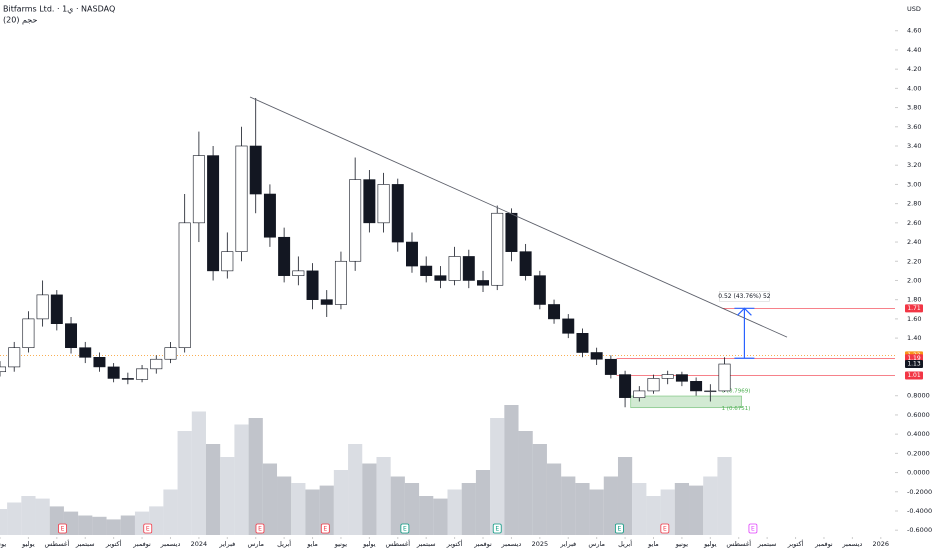 The height and width of the screenshot is (550, 932). I want to click on y-tick-label: 3.00, so click(914, 184).